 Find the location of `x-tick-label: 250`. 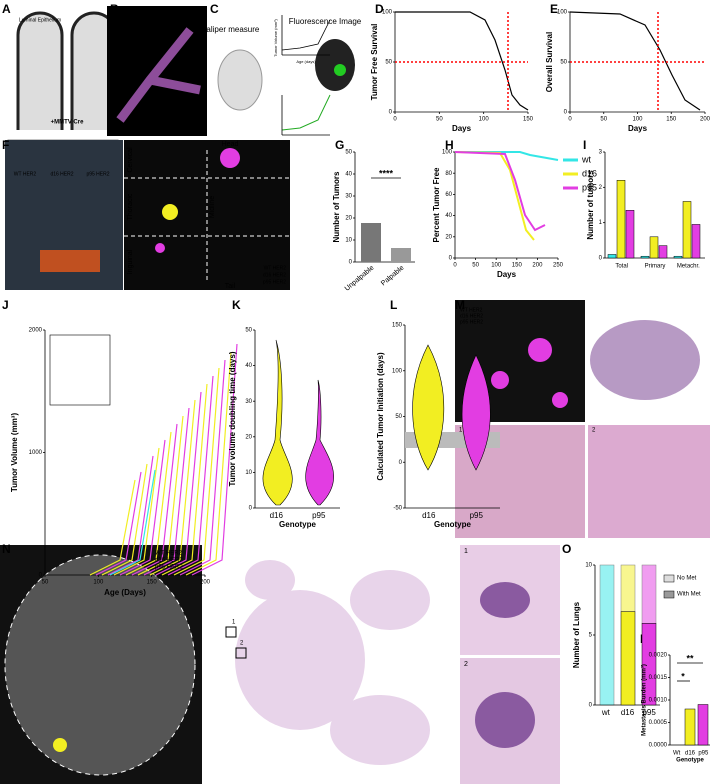

x-tick-label: 250 is located at coordinates (558, 266).